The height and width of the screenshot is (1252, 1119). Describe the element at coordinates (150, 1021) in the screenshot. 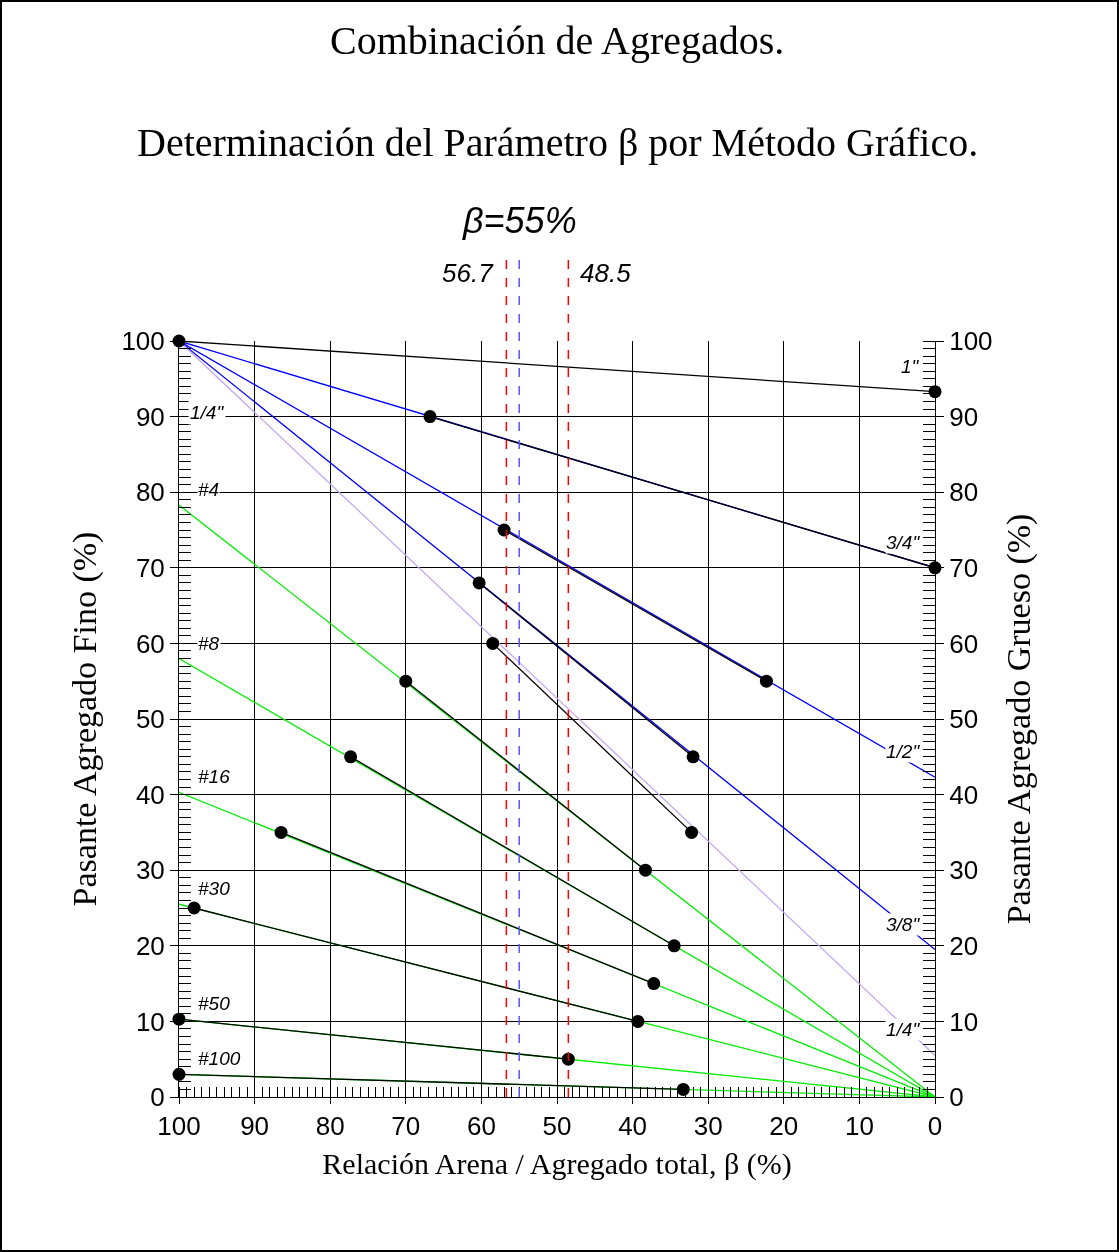

I see `y-tick-label: 10` at that location.